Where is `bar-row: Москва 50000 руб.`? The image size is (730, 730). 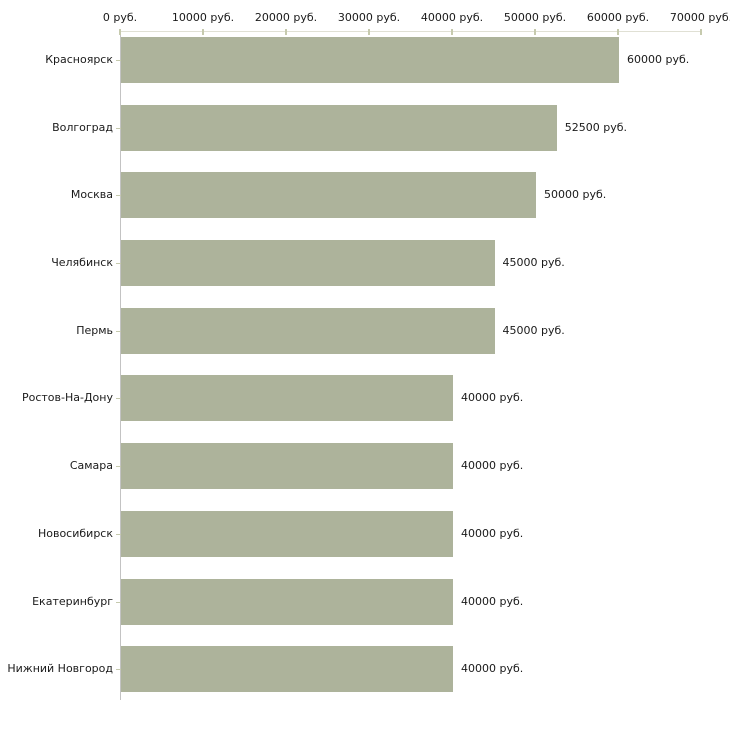
bar-row: Москва 50000 руб. is located at coordinates (365, 195).